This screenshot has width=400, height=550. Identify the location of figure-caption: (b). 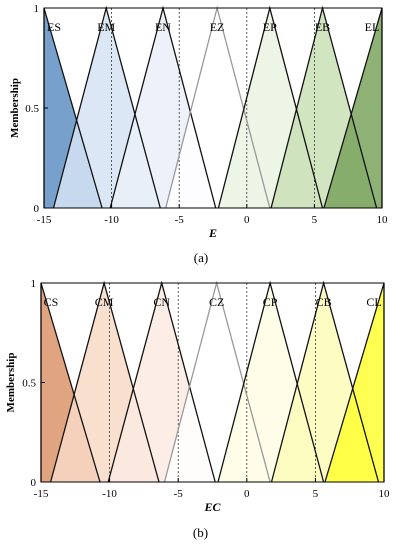
(200, 532).